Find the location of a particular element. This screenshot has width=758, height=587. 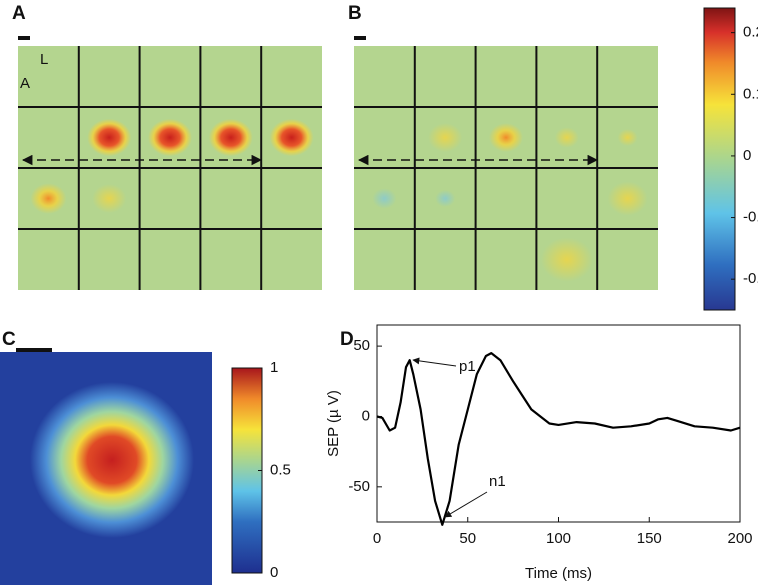

y-tick-label: -50 is located at coordinates (359, 486).